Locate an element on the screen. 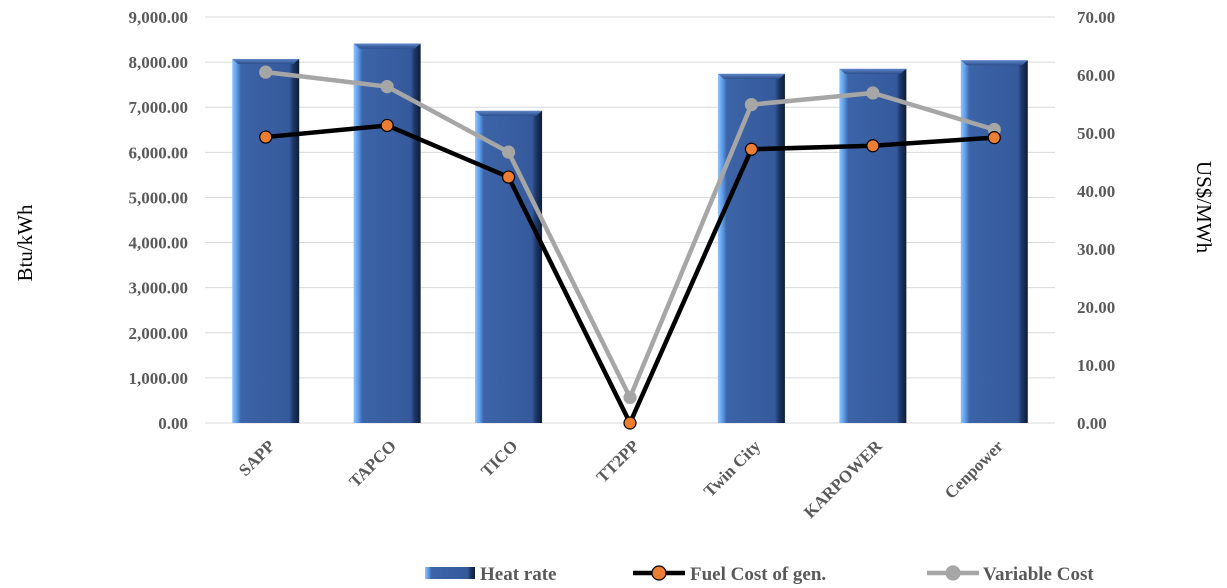  left-tick-label: 9,000.00 is located at coordinates (159, 17).